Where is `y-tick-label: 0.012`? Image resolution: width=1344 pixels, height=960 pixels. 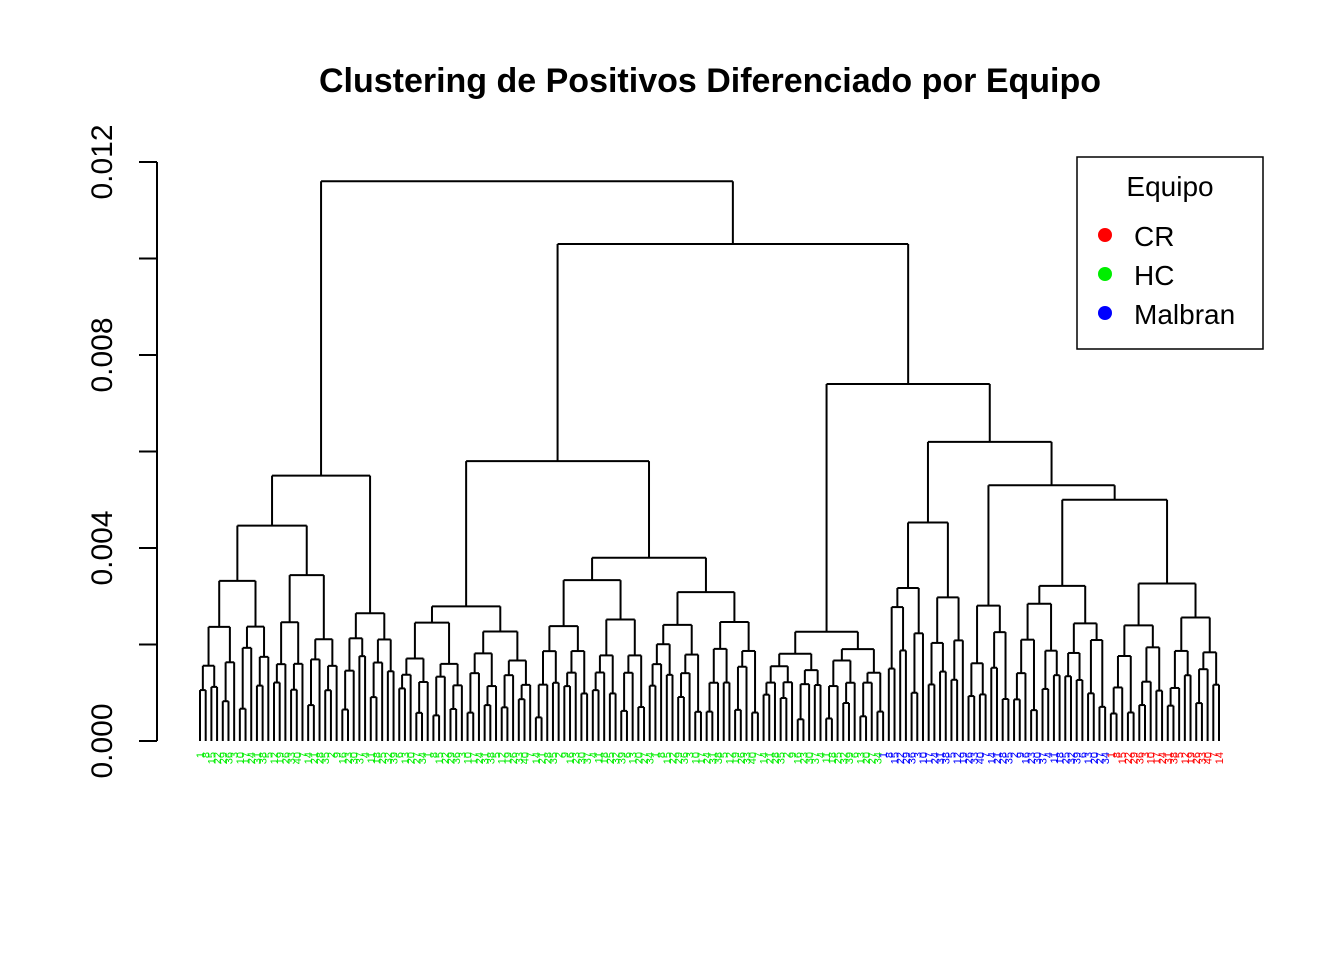
y-tick-label: 0.012 is located at coordinates (102, 161).